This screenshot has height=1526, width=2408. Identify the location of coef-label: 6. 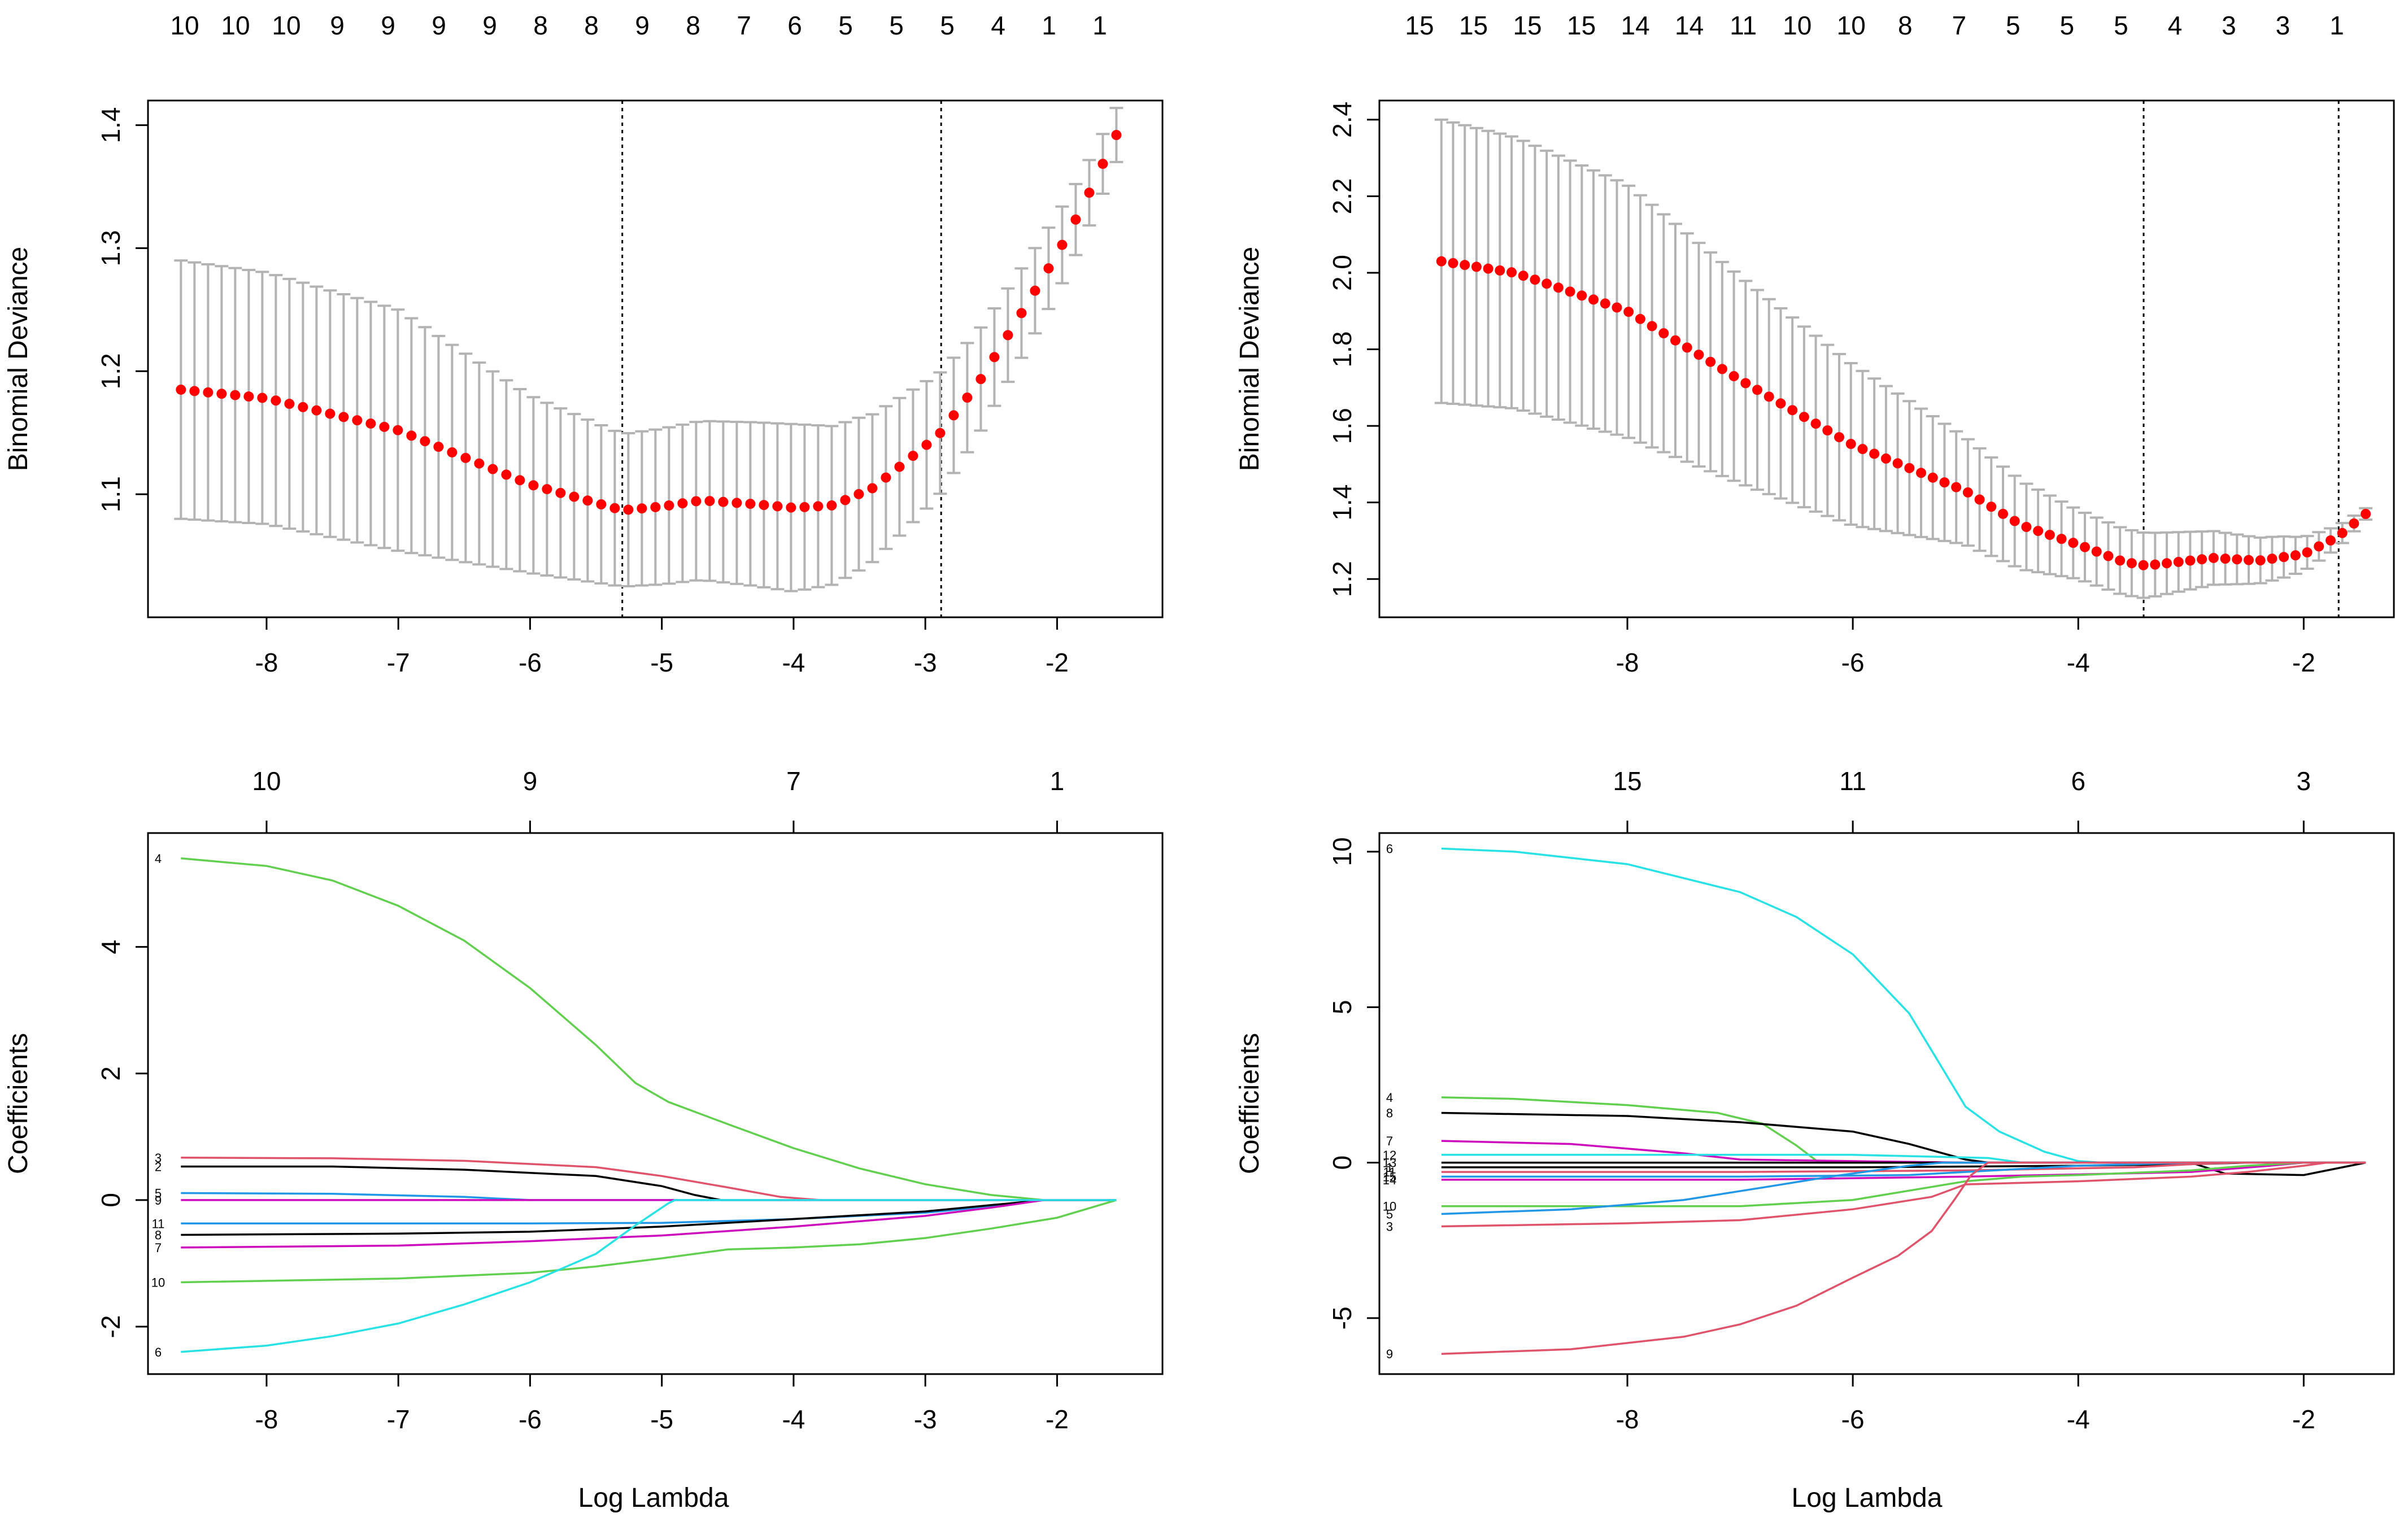
(158, 1352).